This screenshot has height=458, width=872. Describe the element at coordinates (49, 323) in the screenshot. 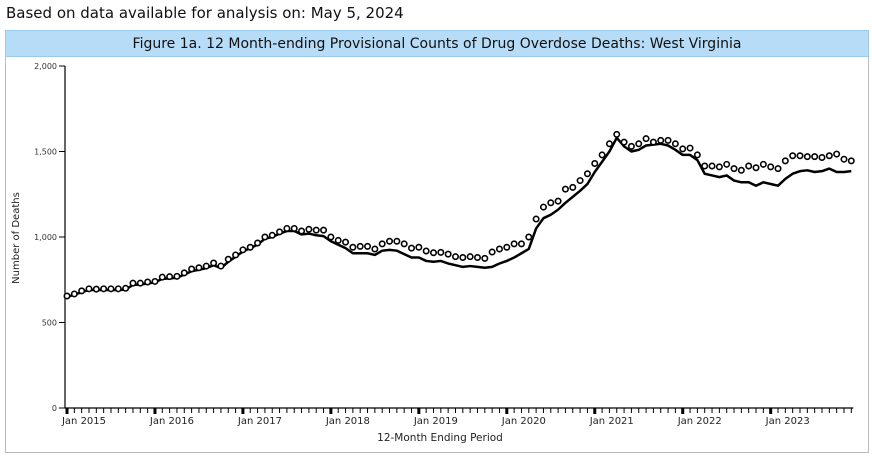

I see `y-tick-label: 500` at that location.